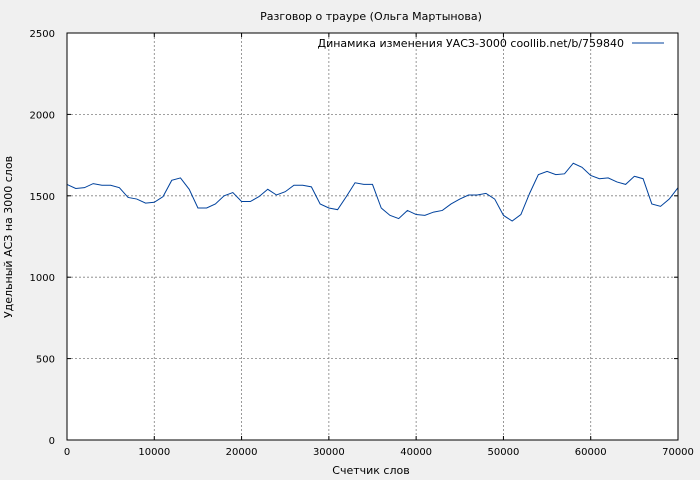 This screenshot has width=700, height=480. I want to click on x-tick-label: 60000, so click(591, 452).